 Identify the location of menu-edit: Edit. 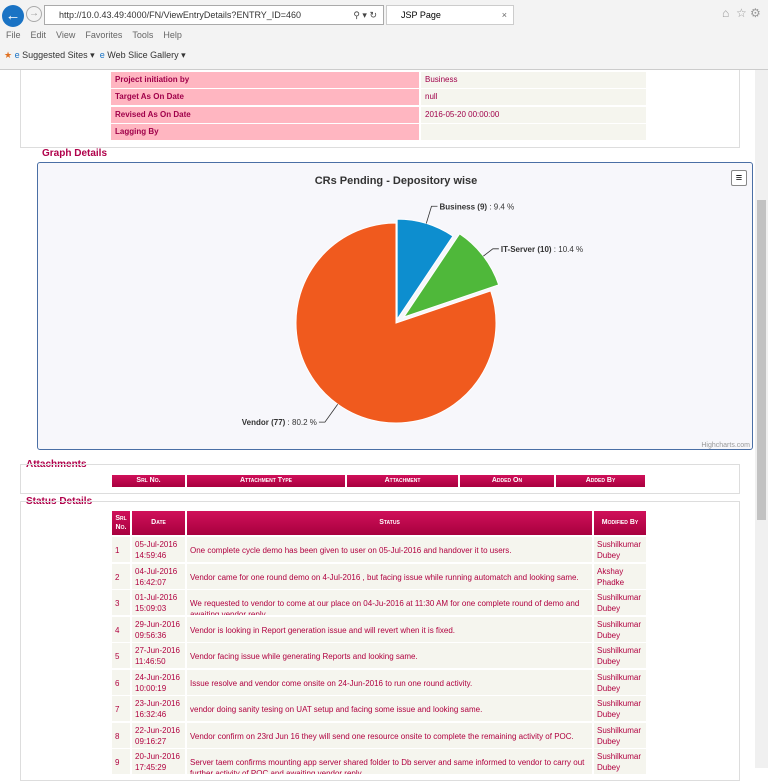
(38, 35).